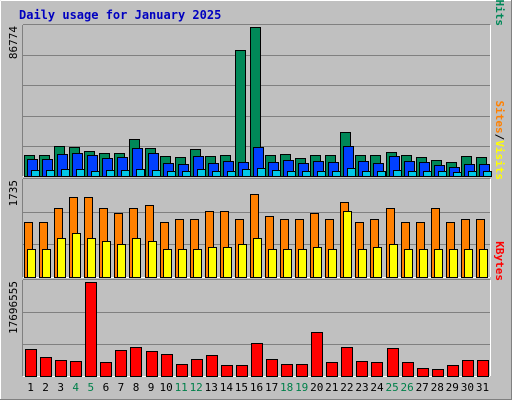 This screenshot has height=400, width=512. I want to click on x-tick-label: 20, so click(316, 387).